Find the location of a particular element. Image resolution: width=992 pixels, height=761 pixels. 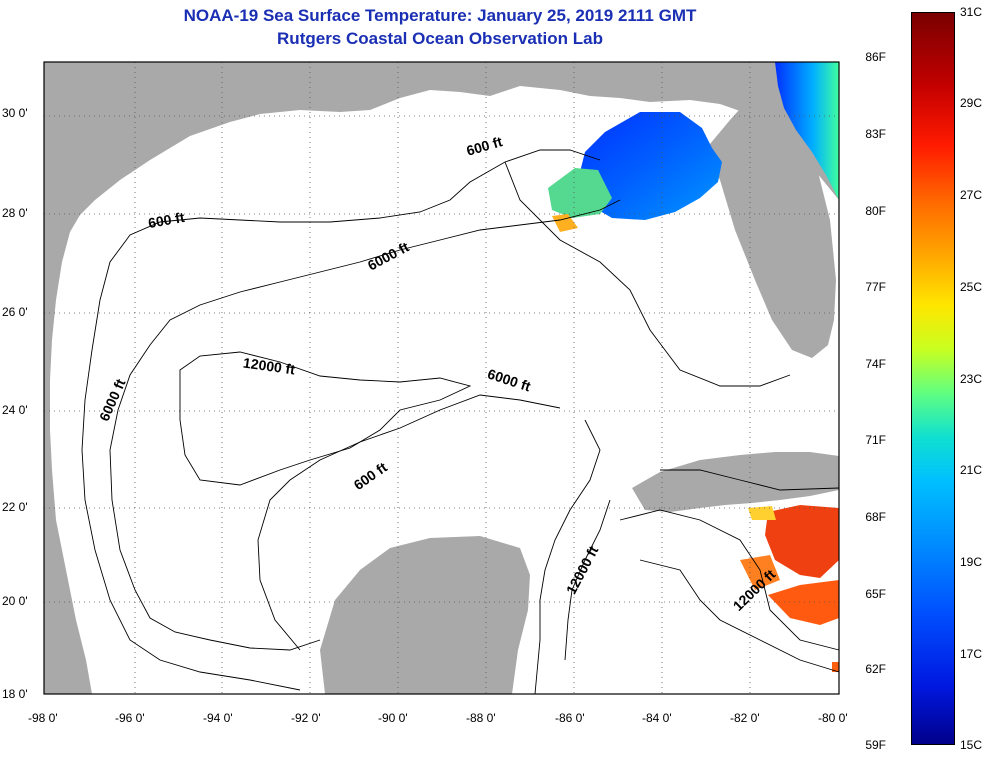

lon-label-80: -80 0' is located at coordinates (833, 718).